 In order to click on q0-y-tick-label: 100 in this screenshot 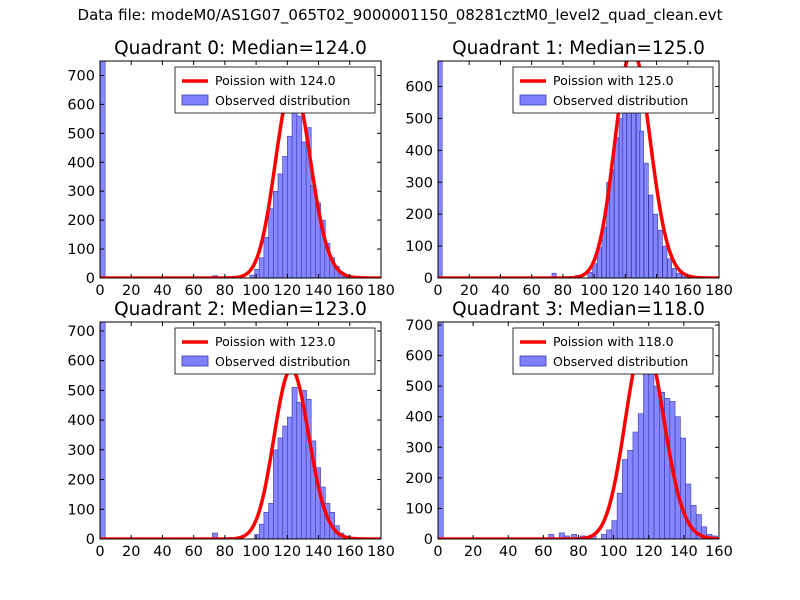, I will do `click(81, 250)`.